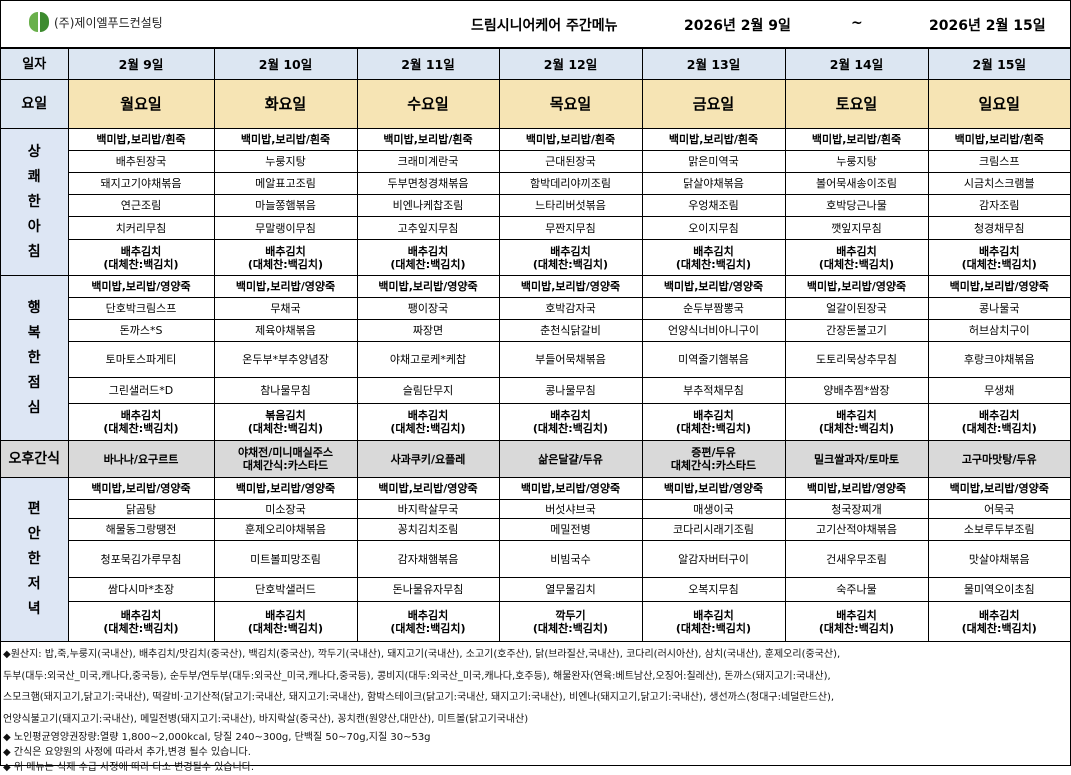 Image resolution: width=1071 pixels, height=775 pixels. I want to click on note-line: ◆ 위 메뉴는 식재 수급 사정에 따라 다소 변경될수 있습니다., so click(129, 767).